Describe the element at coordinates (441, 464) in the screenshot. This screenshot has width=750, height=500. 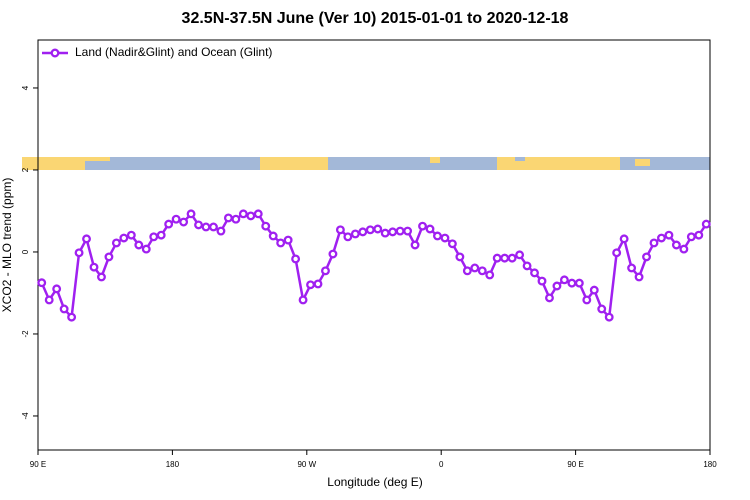
I see `x-tick-label: 0` at that location.